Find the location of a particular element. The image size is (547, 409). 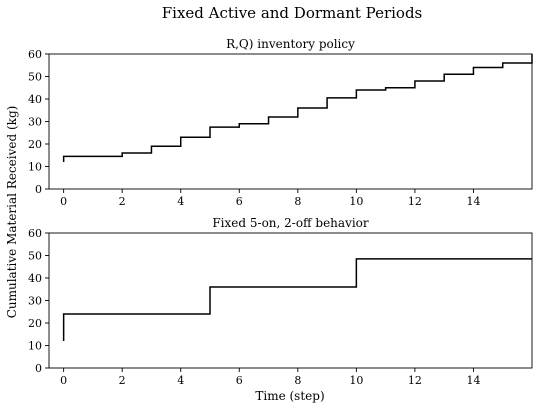

bottom-y-tick-label: 20 is located at coordinates (35, 323).